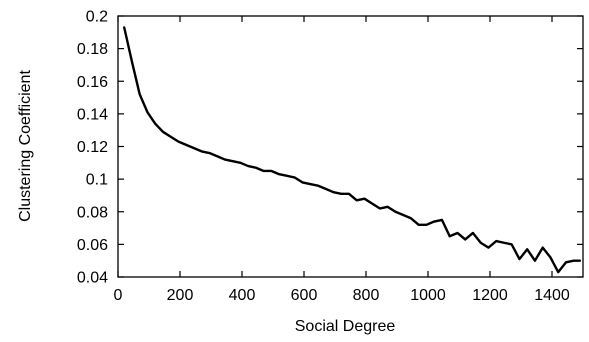 The width and height of the screenshot is (589, 342). What do you see at coordinates (92, 245) in the screenshot?
I see `y-tick-label: 0.06` at bounding box center [92, 245].